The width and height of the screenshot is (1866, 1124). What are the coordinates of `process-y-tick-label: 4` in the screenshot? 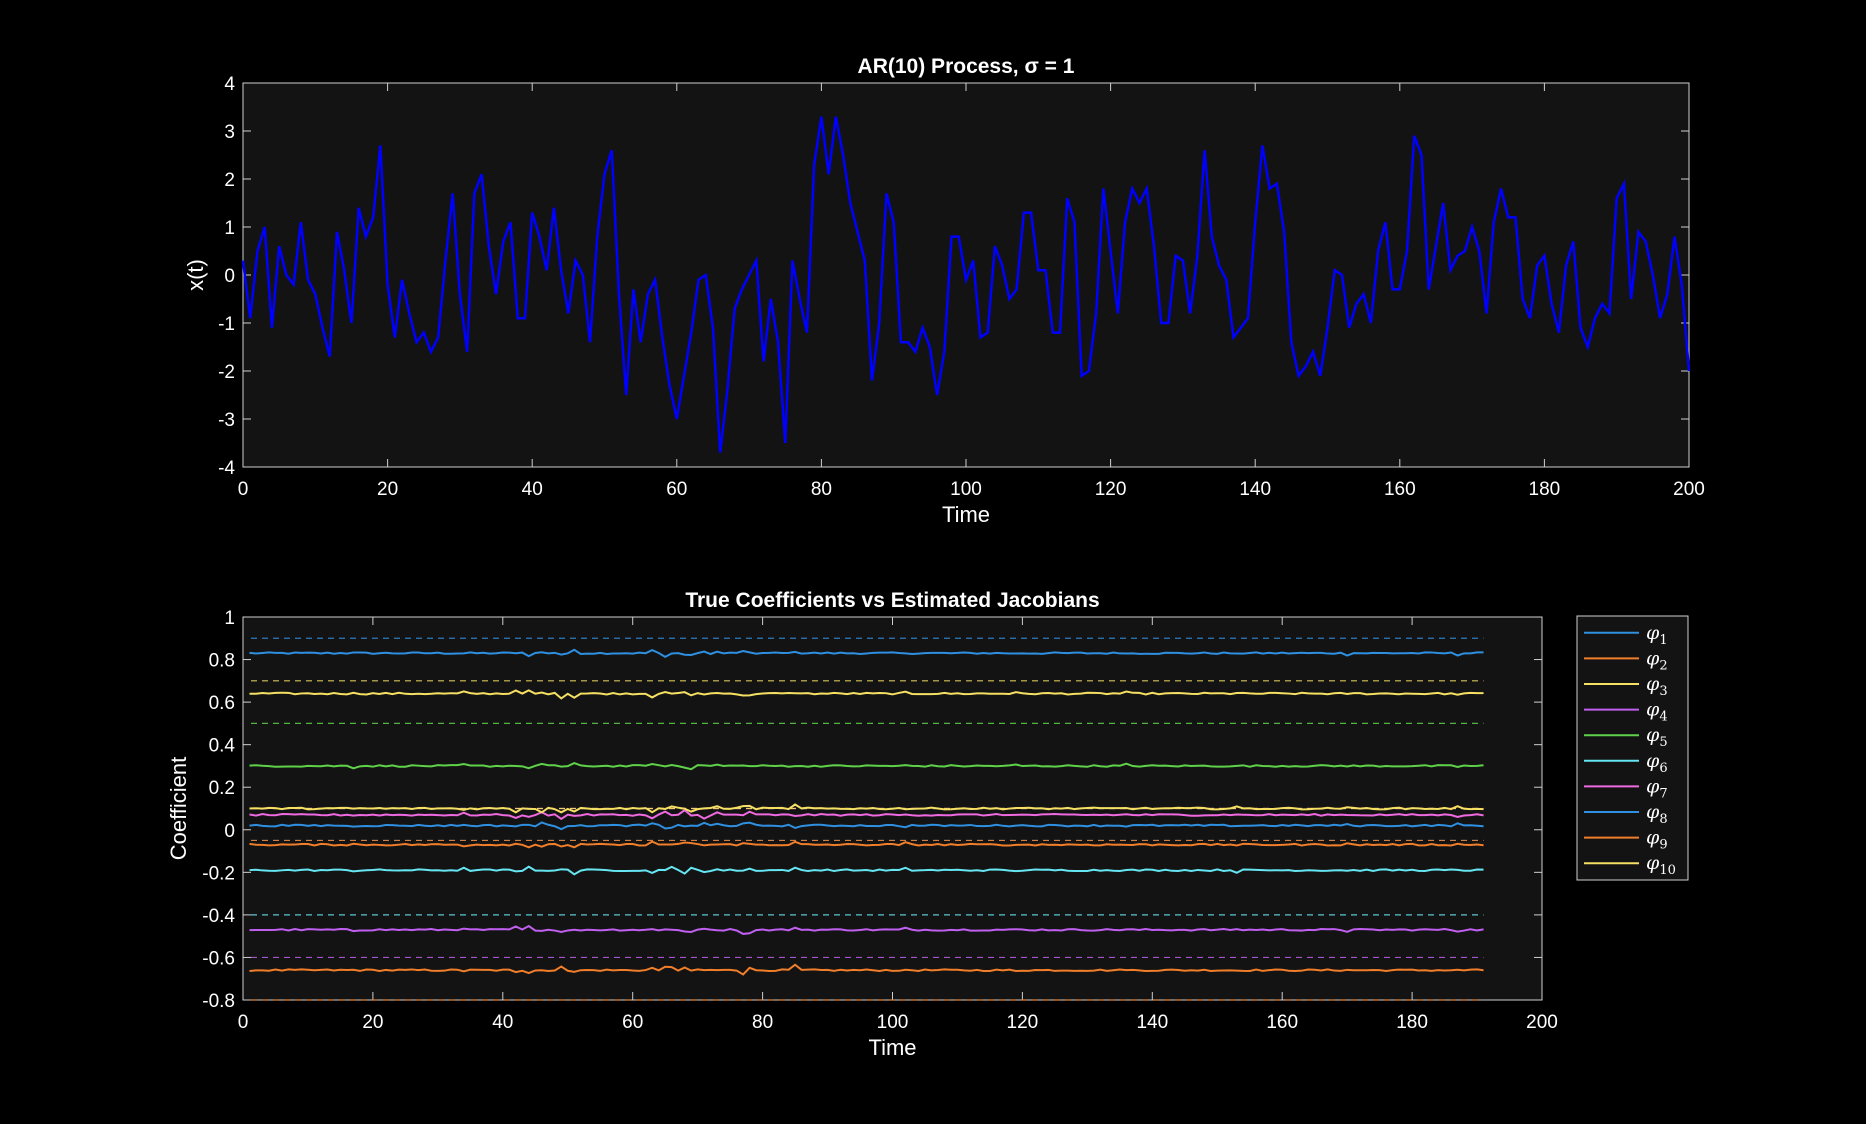 It's located at (229, 84).